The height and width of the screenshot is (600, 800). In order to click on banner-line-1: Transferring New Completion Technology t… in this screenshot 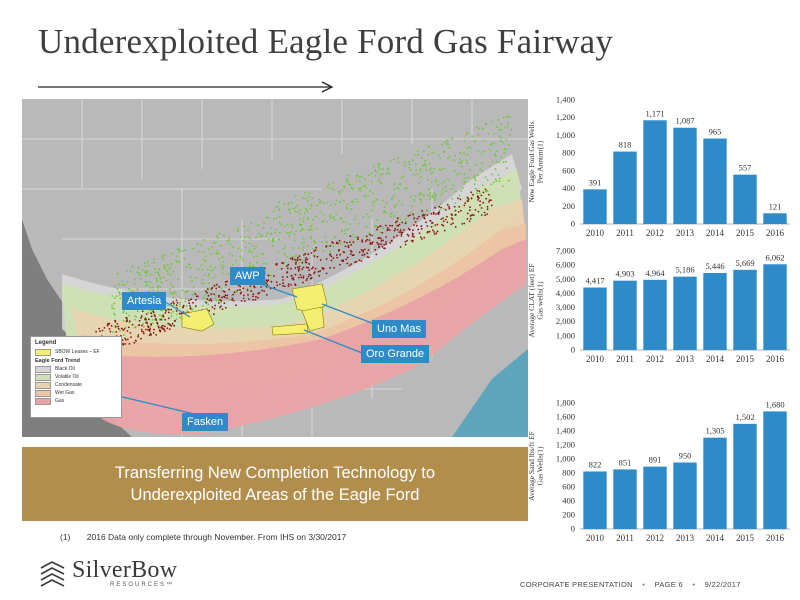, I will do `click(275, 473)`.